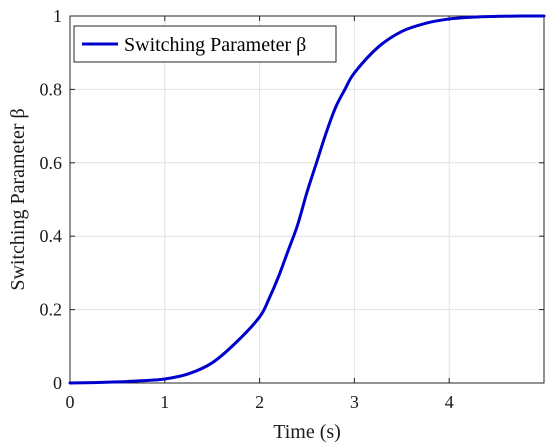  What do you see at coordinates (51, 310) in the screenshot?
I see `y-tick-label: 0.2` at bounding box center [51, 310].